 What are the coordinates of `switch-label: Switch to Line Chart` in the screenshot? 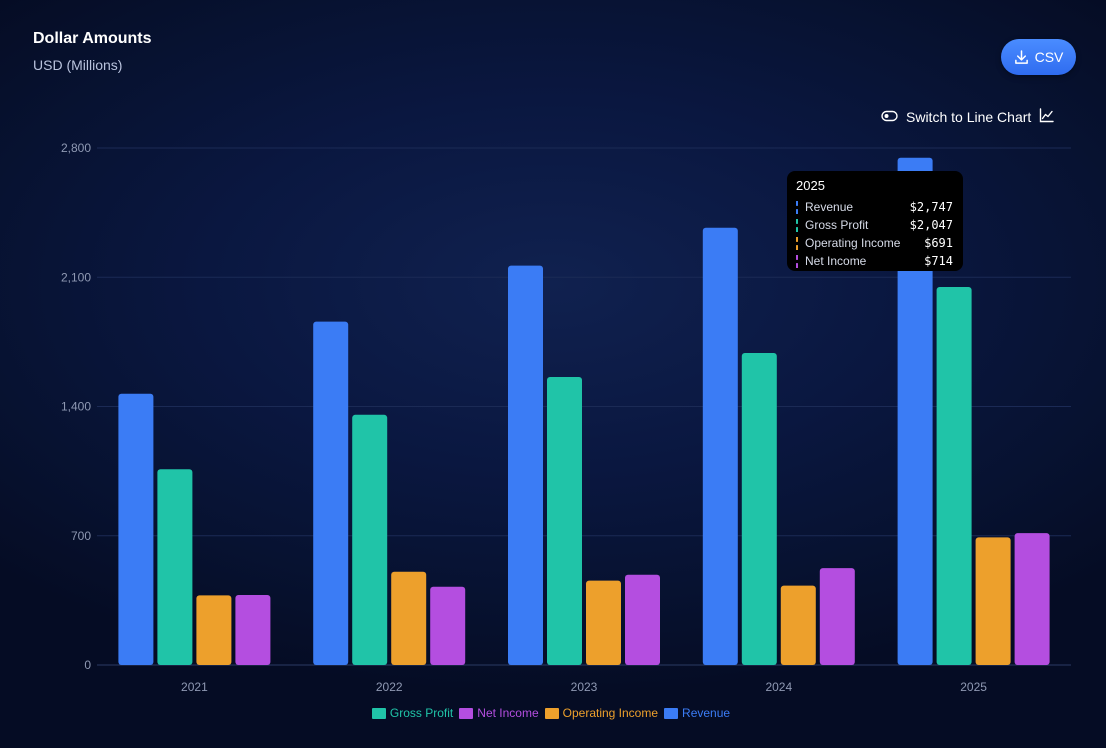 It's located at (969, 117).